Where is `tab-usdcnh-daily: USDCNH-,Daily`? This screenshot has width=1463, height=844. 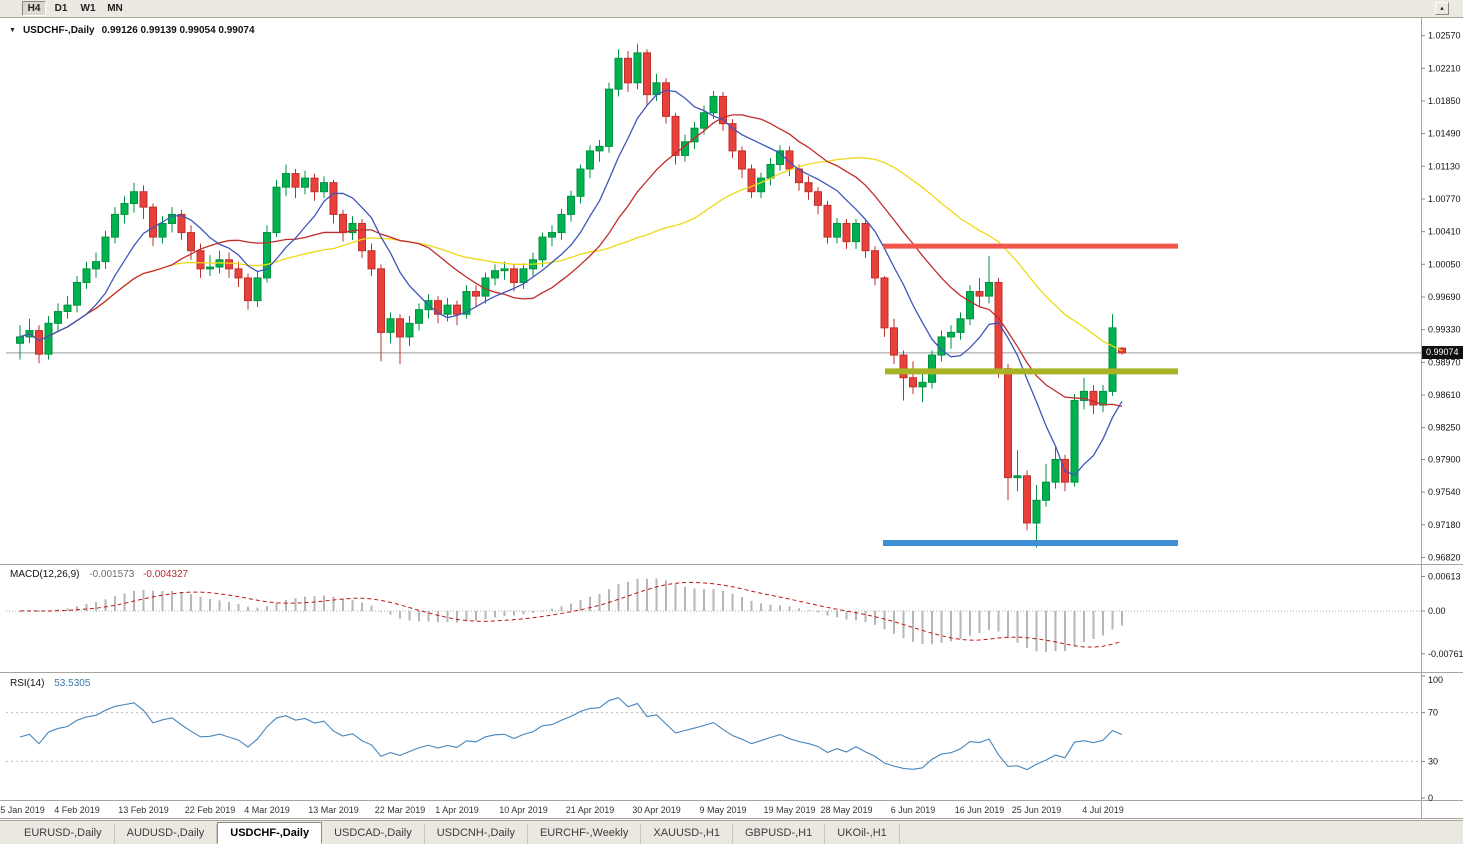
tab-usdcnh-daily: USDCNH-,Daily is located at coordinates (476, 834).